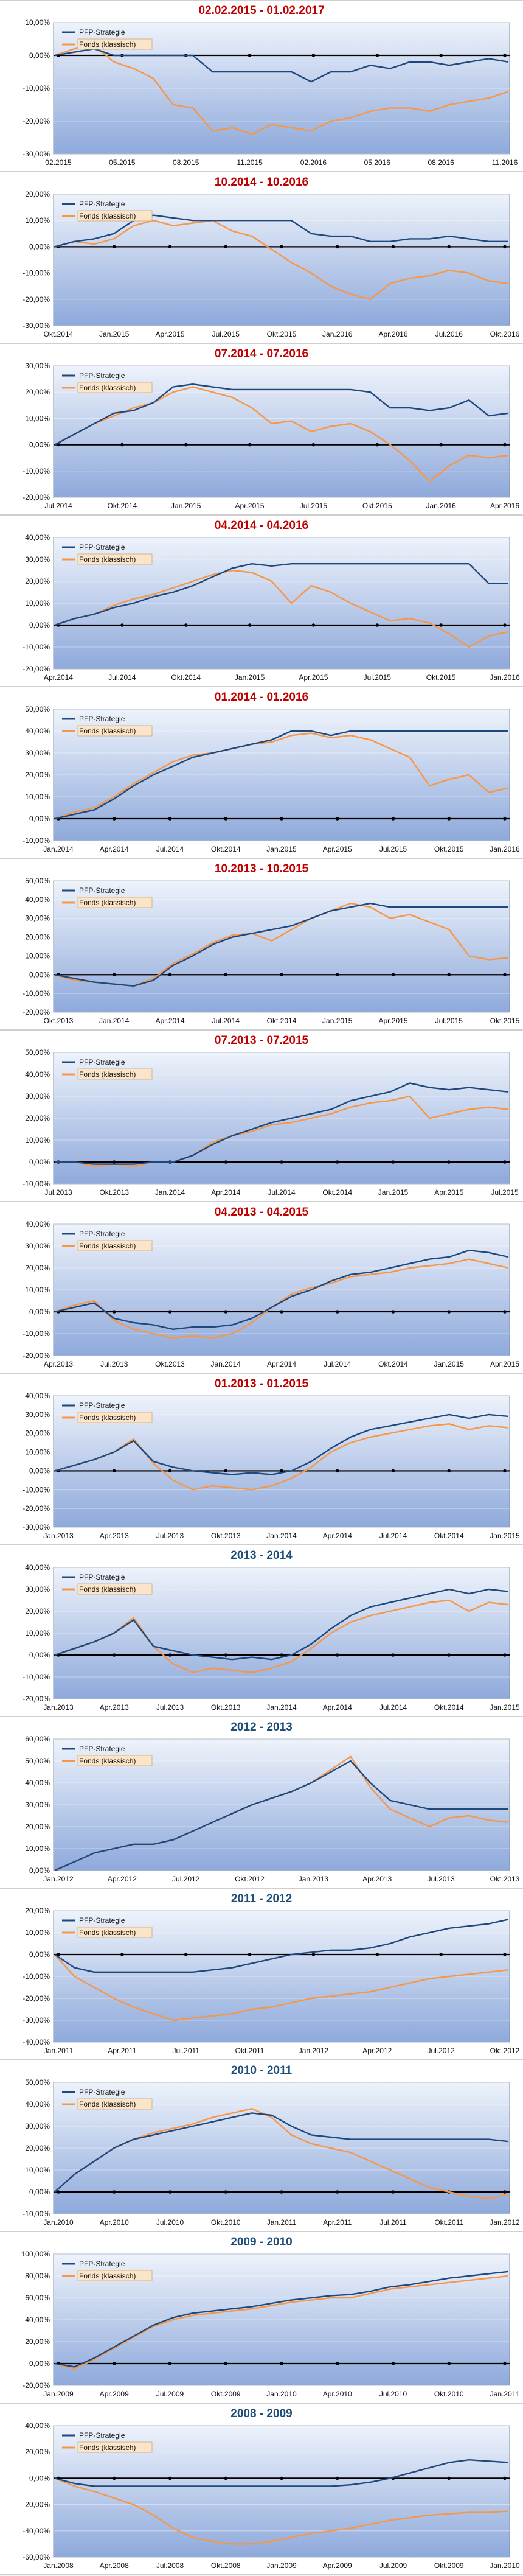  I want to click on x-tick-label: Jan.2012, so click(314, 2050).